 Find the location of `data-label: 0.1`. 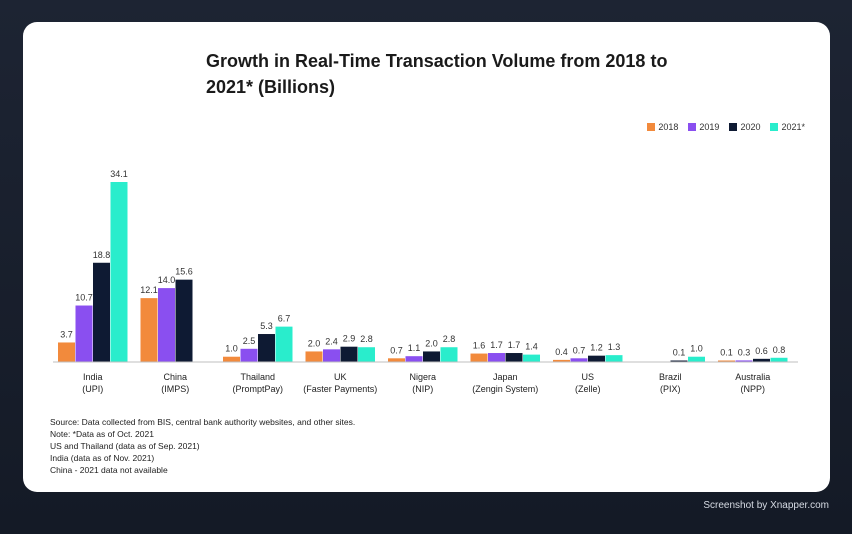

data-label: 0.1 is located at coordinates (726, 353).